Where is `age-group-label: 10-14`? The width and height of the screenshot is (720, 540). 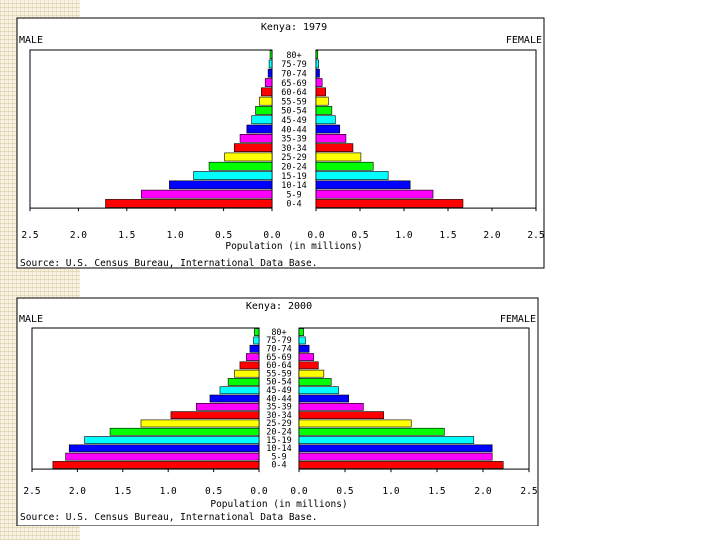 age-group-label: 10-14 is located at coordinates (294, 186).